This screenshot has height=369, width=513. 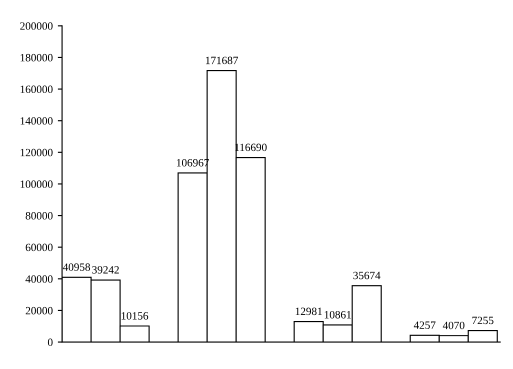 I want to click on data-label: 12981, so click(x=309, y=312).